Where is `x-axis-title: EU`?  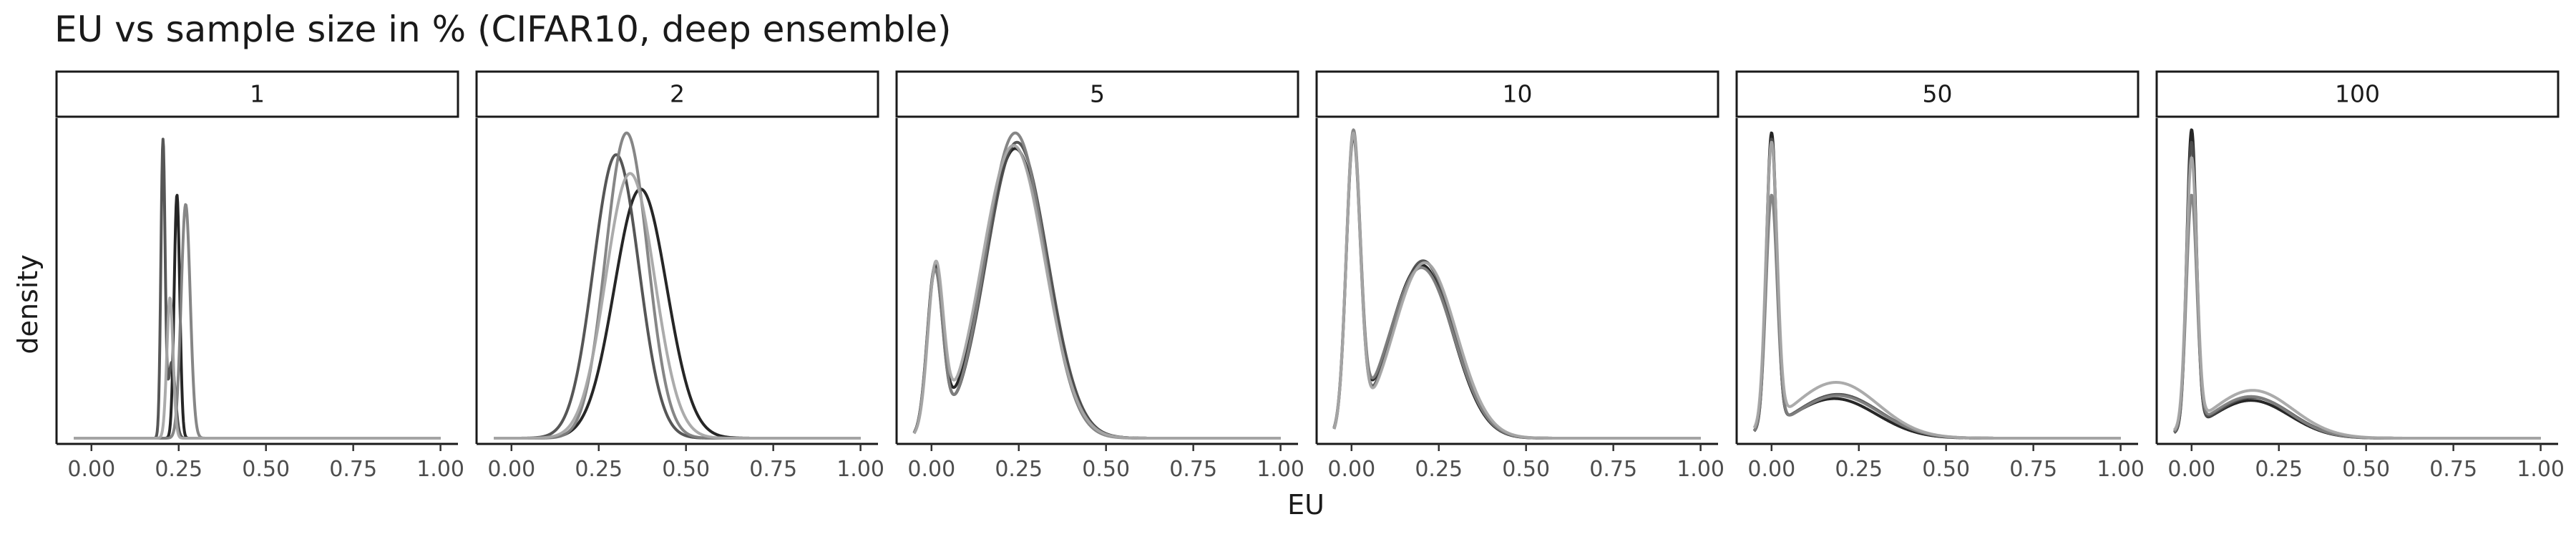 x-axis-title: EU is located at coordinates (1305, 505).